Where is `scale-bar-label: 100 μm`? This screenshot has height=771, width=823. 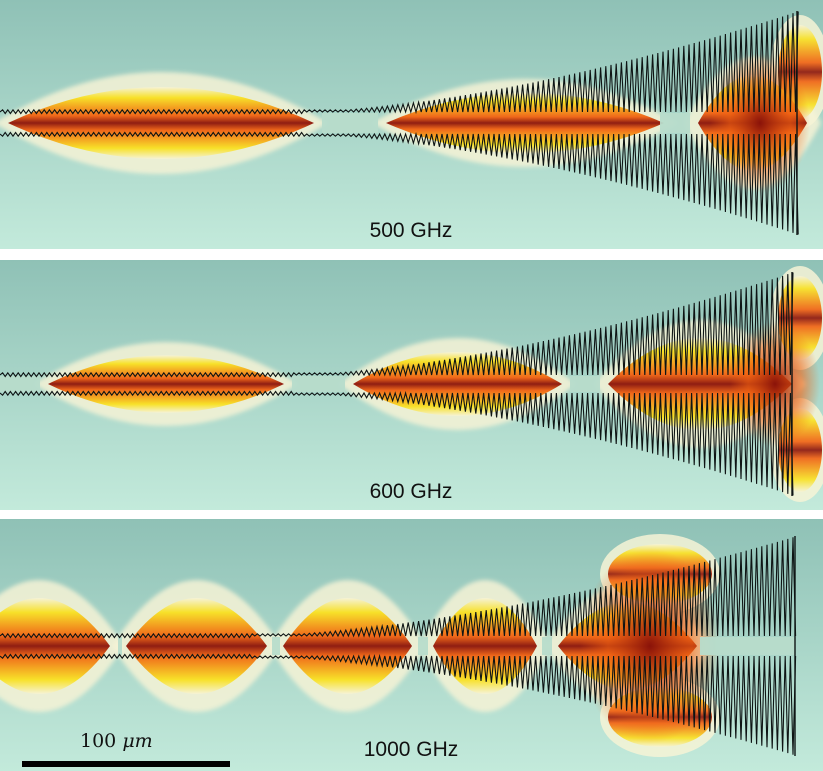
scale-bar-label: 100 μm is located at coordinates (116, 741).